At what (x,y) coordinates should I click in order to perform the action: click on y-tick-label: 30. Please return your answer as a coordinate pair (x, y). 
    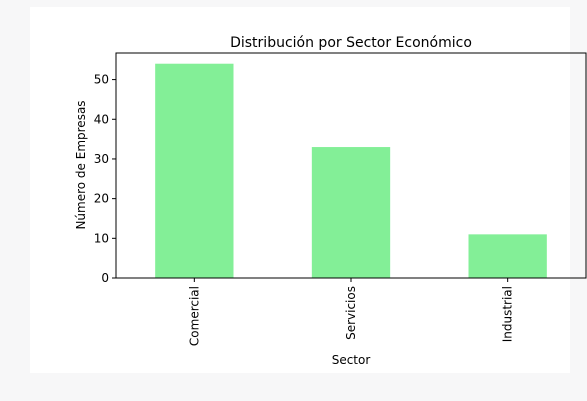
    Looking at the image, I should click on (101, 159).